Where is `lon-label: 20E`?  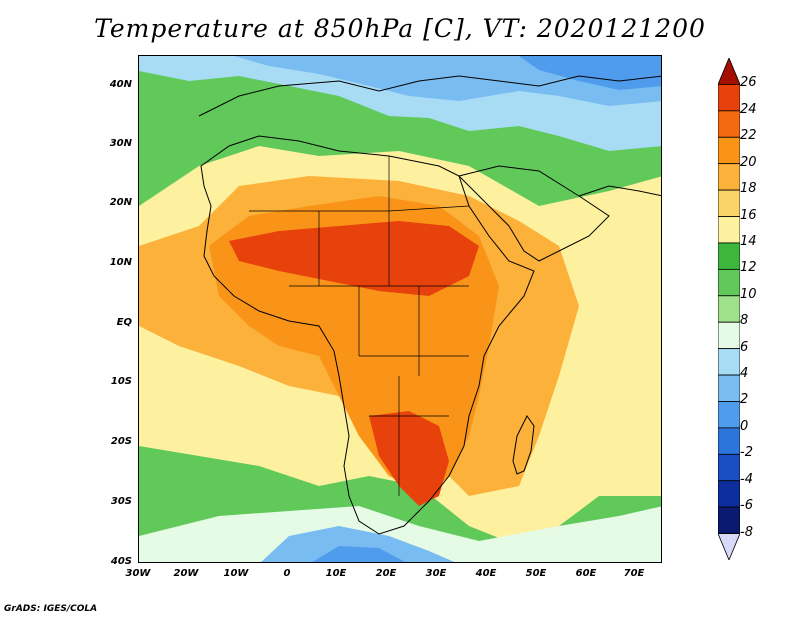 lon-label: 20E is located at coordinates (386, 573).